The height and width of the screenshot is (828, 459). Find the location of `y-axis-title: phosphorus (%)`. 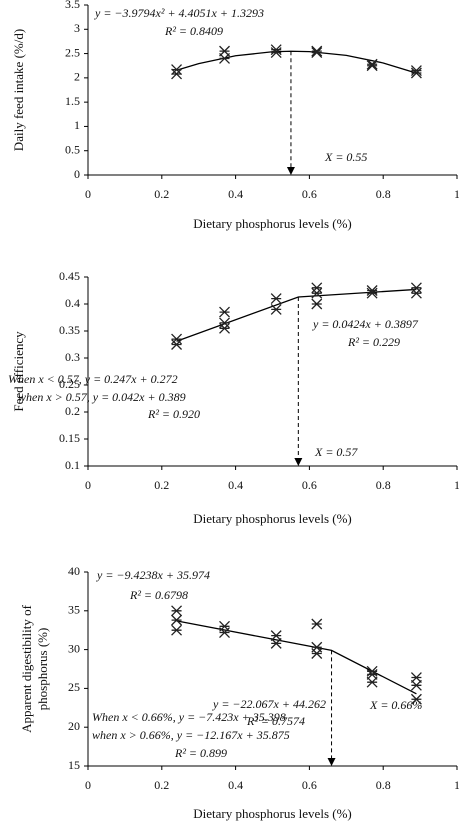

y-axis-title: phosphorus (%) is located at coordinates (42, 669).